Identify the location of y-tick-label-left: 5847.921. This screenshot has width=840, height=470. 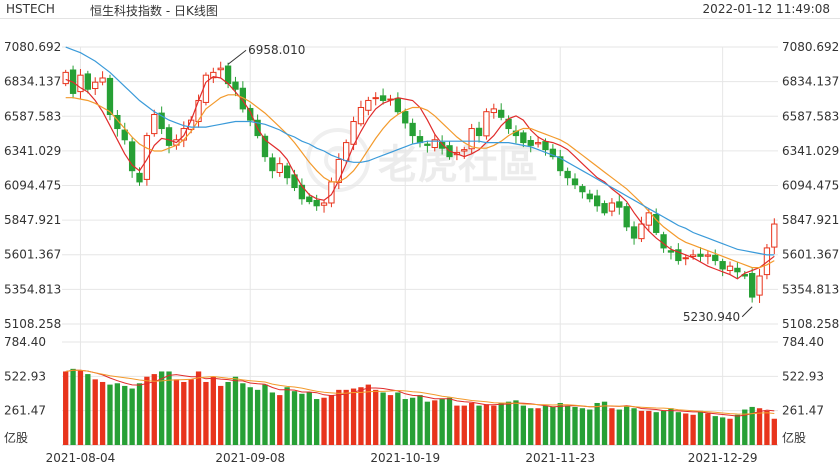
(32, 220).